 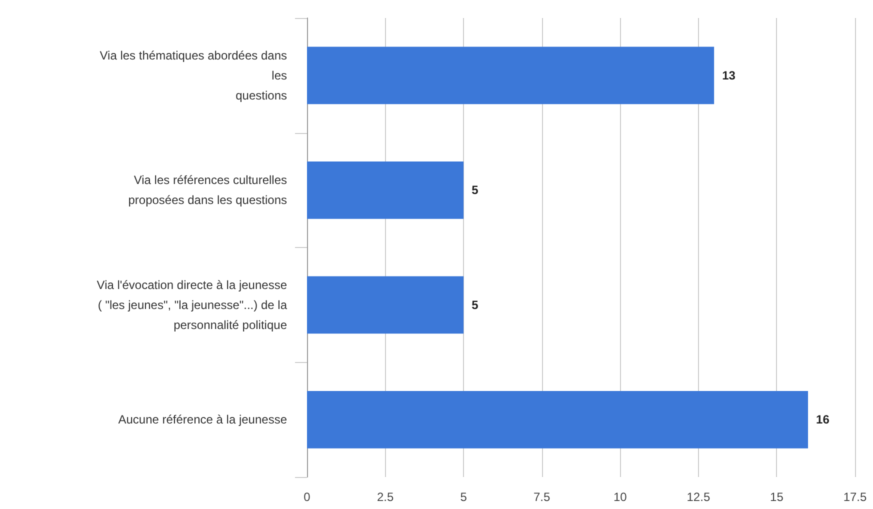 What do you see at coordinates (192, 305) in the screenshot?
I see `y-tick-label: Via l'évocation directe à la jeunesse ( "les jeunes", "la jeunesse"...) de la personnalité politique` at bounding box center [192, 305].